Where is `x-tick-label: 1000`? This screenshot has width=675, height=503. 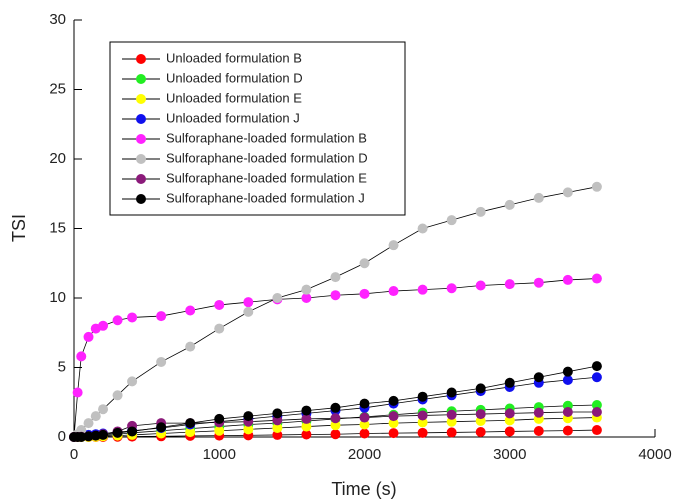 x-tick-label: 1000 is located at coordinates (219, 454).